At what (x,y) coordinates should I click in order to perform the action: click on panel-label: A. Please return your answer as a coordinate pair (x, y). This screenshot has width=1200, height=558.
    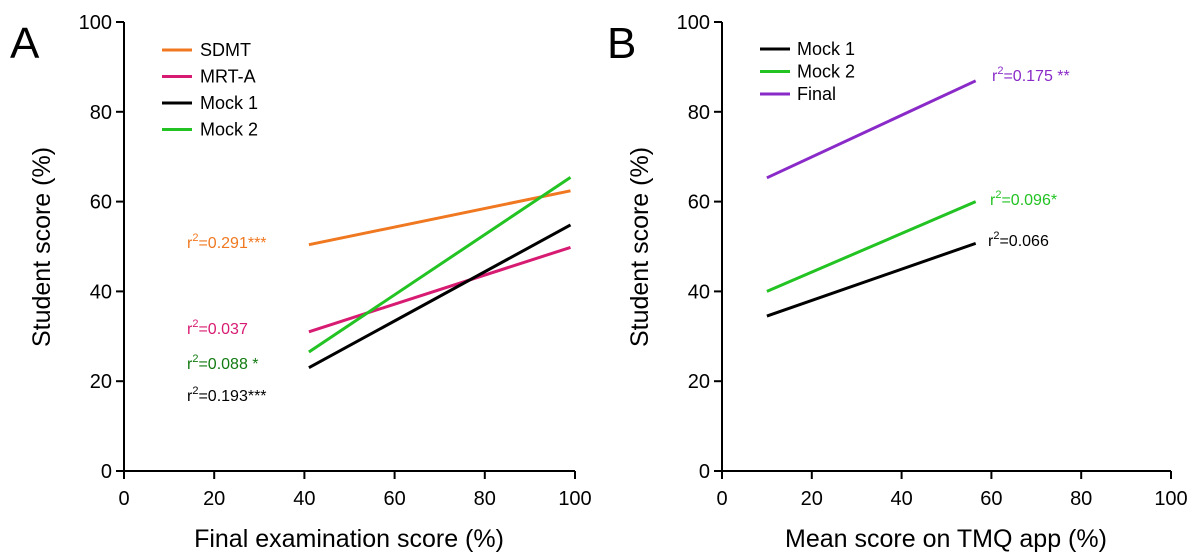
    Looking at the image, I should click on (25, 43).